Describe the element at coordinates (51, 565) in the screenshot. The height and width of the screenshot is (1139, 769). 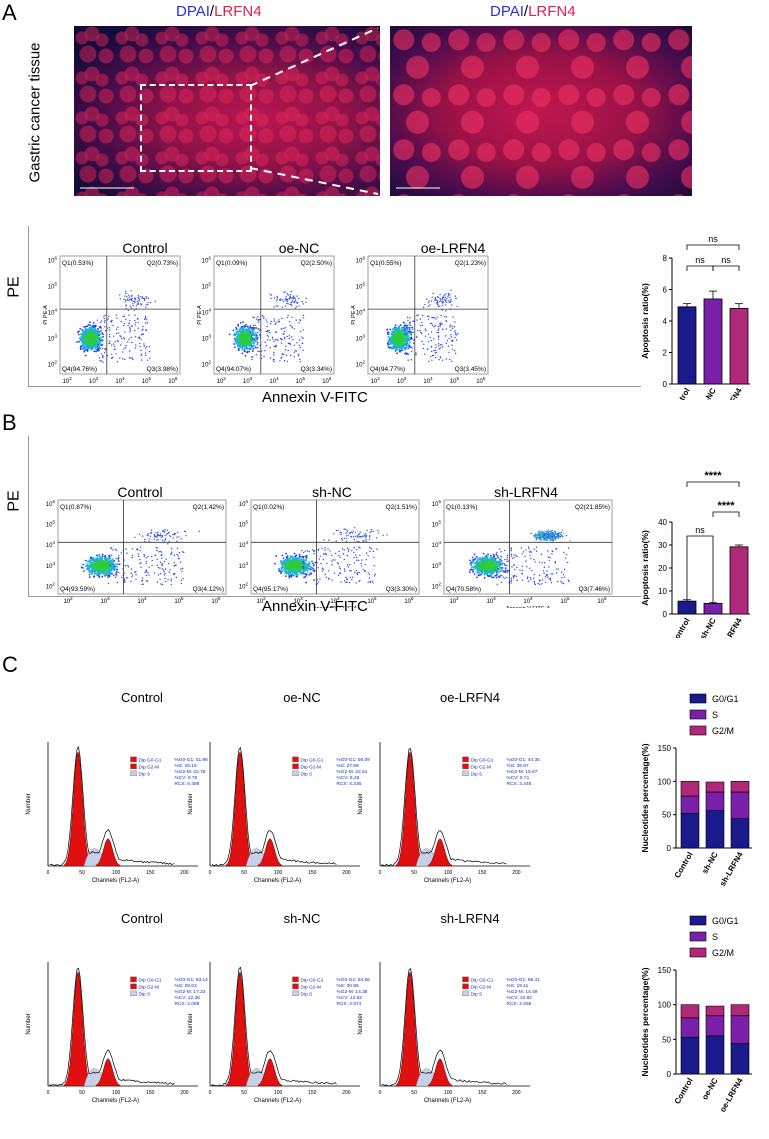
I see `y-tick: 10³` at that location.